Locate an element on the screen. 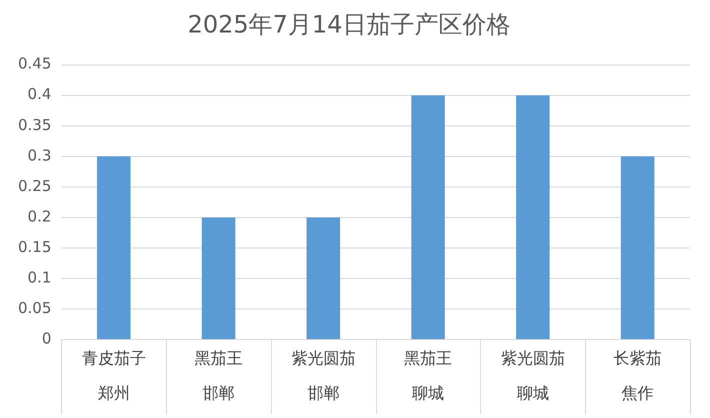 This screenshot has height=418, width=710. x-tick-label: 紫光圆茄邯郸 is located at coordinates (323, 375).